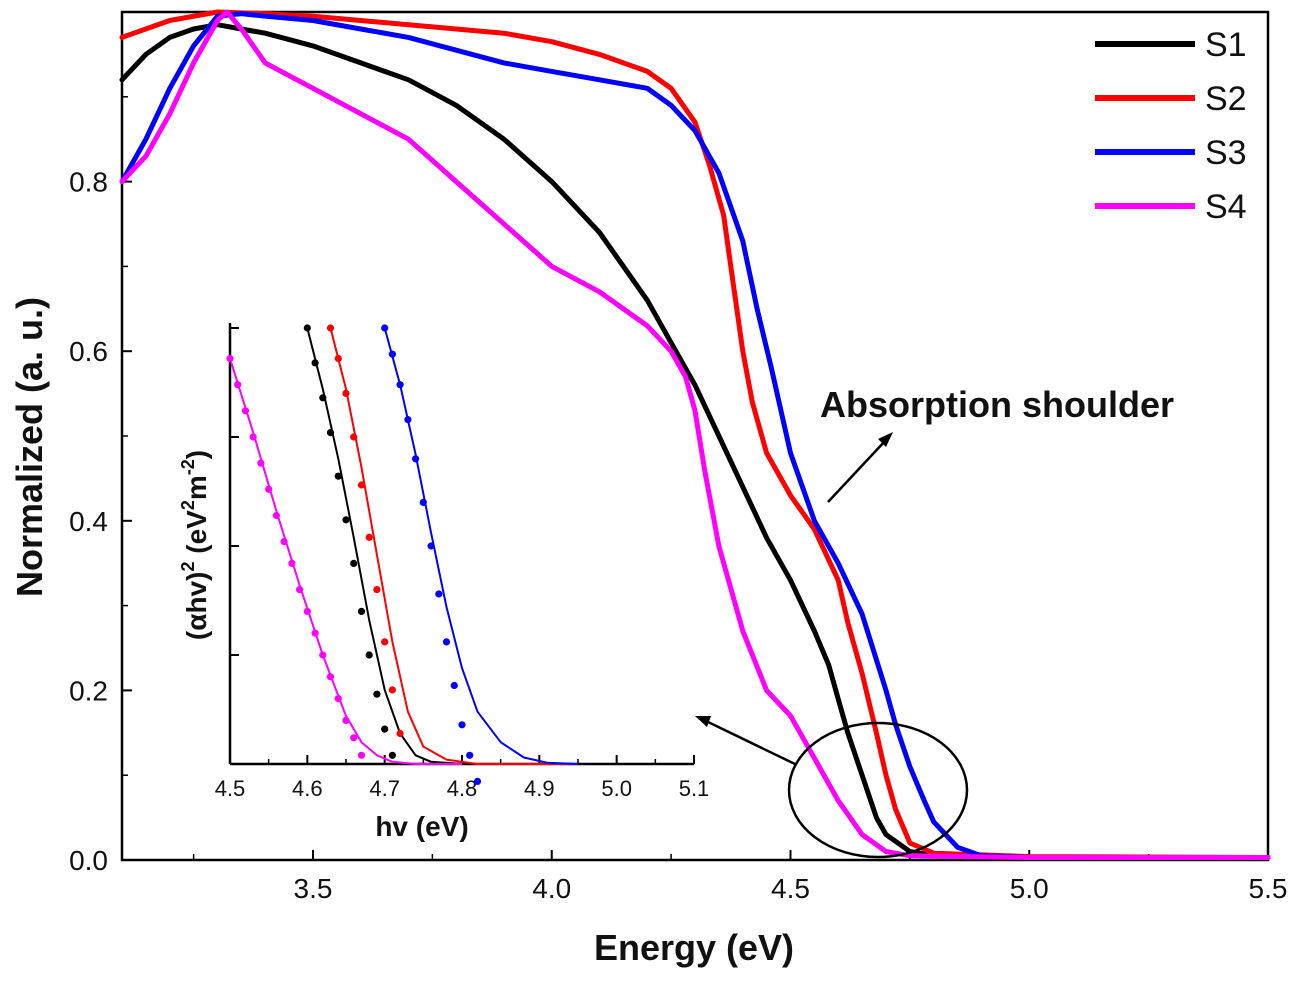 This screenshot has width=1300, height=983. Describe the element at coordinates (703, 721) in the screenshot. I see `zoom-arrowhead` at that location.